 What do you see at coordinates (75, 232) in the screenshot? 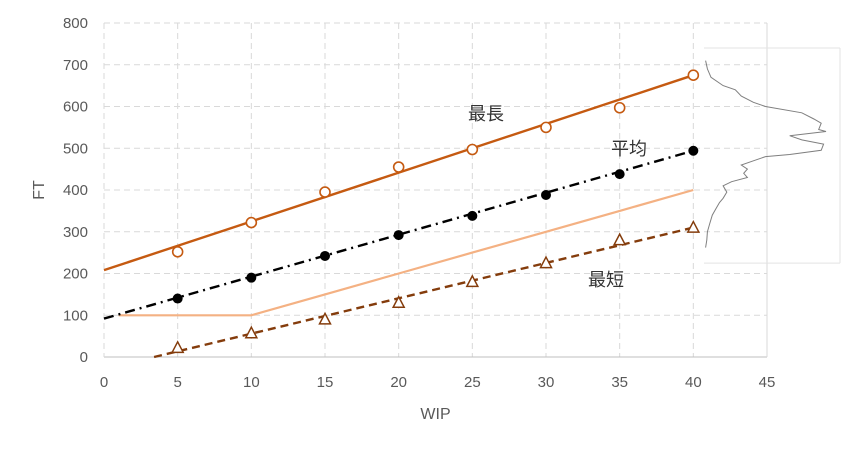
I see `y-tick-label: 300` at bounding box center [75, 232].